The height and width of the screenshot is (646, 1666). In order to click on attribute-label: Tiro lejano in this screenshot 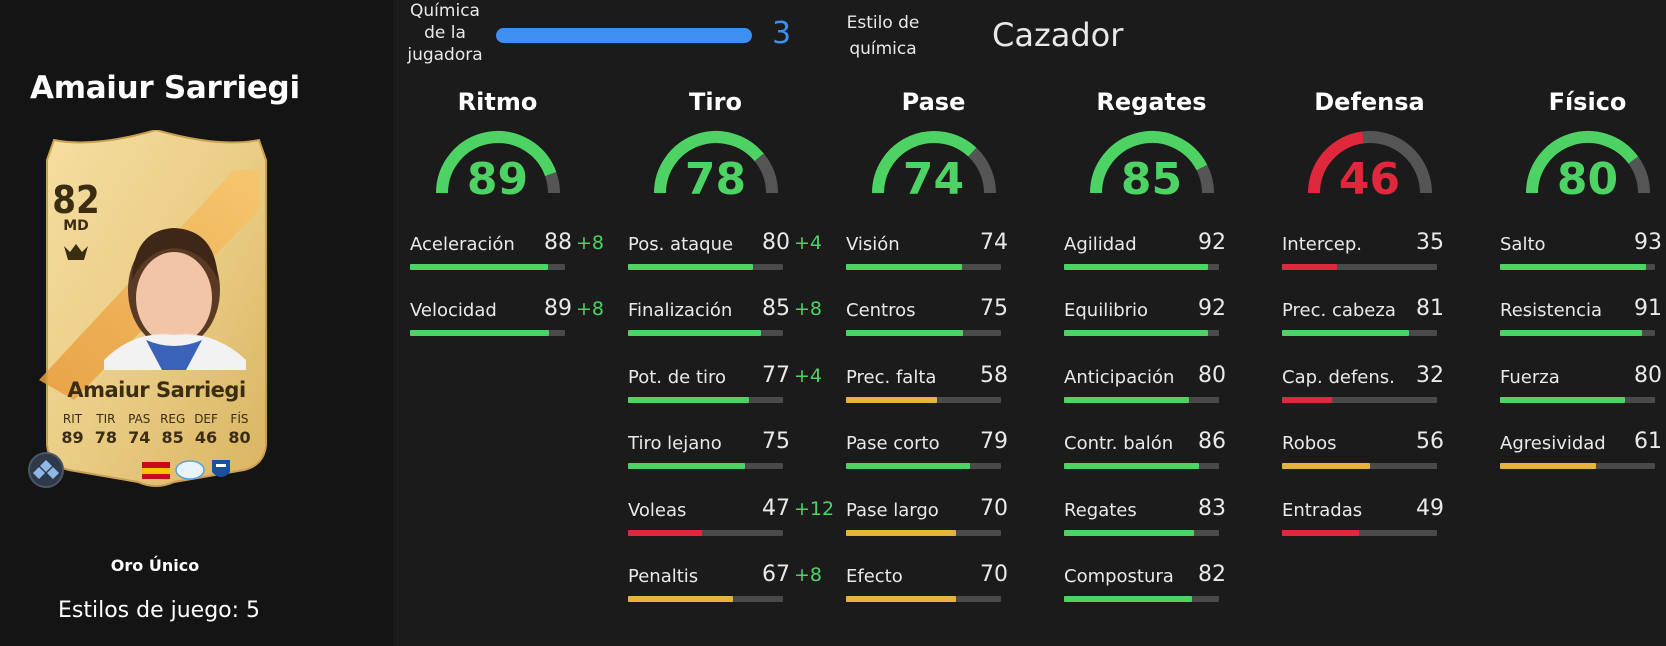, I will do `click(675, 443)`.